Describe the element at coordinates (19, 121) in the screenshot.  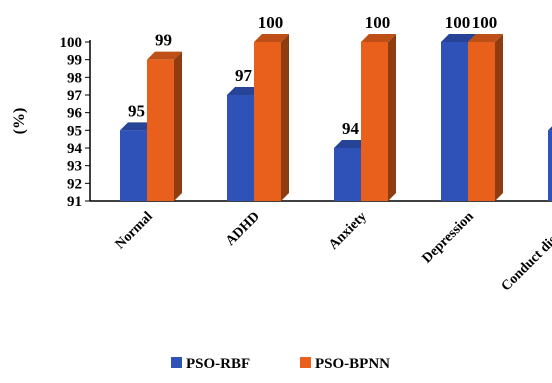
I see `y-axis-title: (%)` at that location.